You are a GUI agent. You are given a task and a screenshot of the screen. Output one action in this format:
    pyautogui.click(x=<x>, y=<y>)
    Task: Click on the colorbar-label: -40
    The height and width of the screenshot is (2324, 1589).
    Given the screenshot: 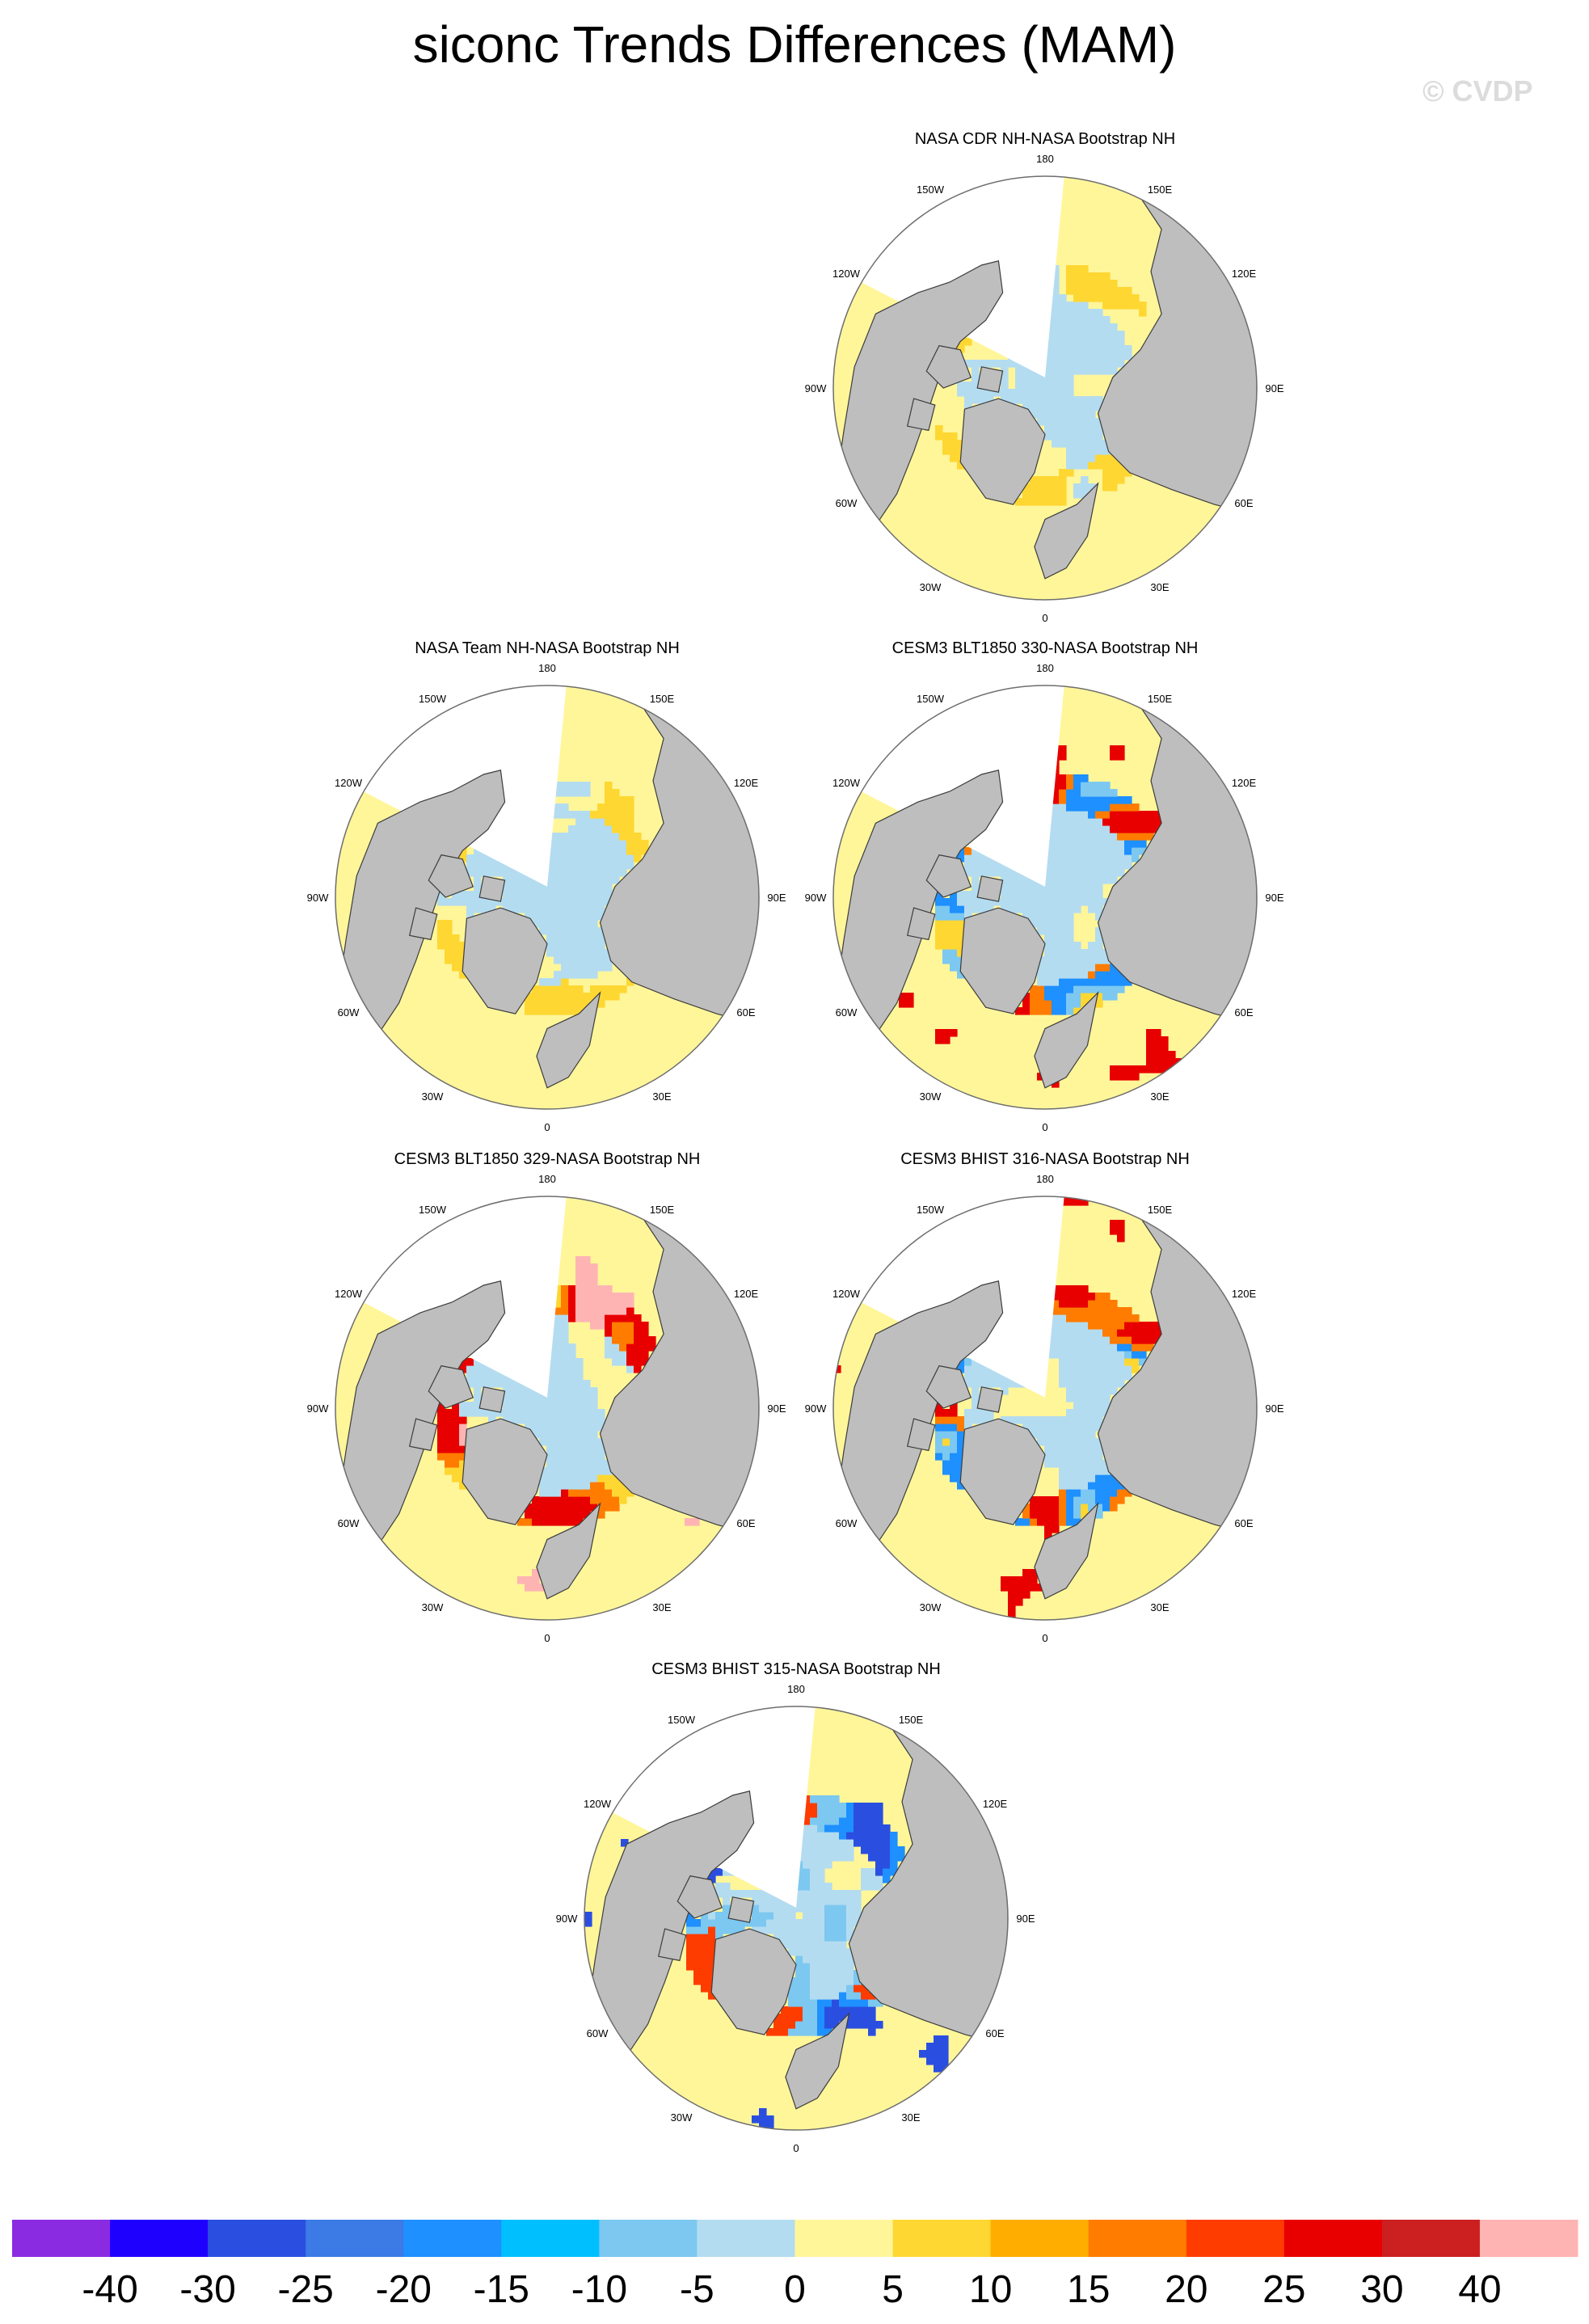 What is the action you would take?
    pyautogui.click(x=109, y=2289)
    